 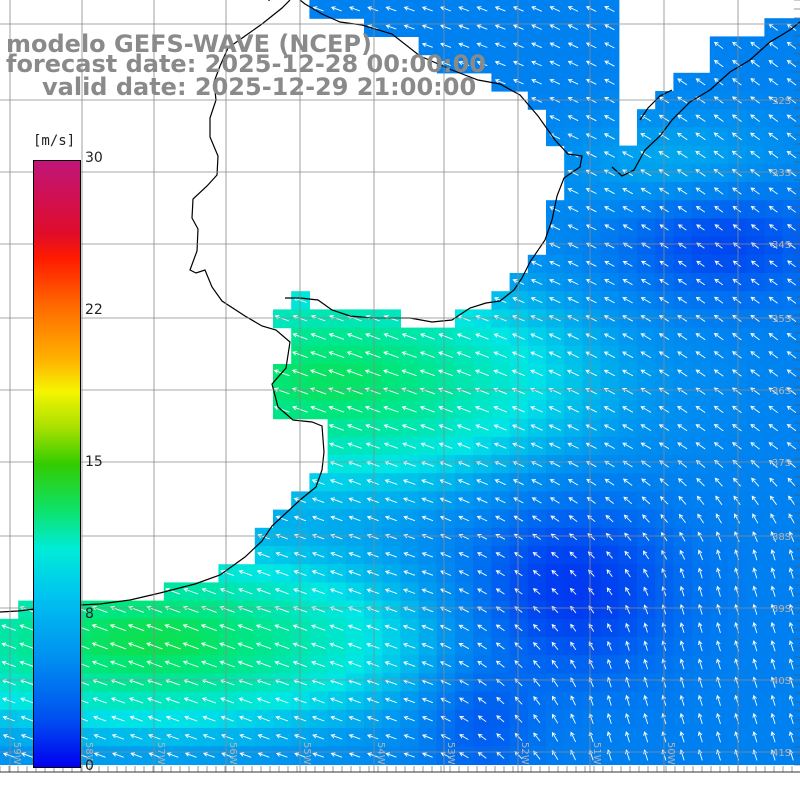 What do you see at coordinates (343, 753) in the screenshot?
I see `longitude-labels: 59W 58W 57W 56W 55W 54W 53W 52W 51W 50W` at bounding box center [343, 753].